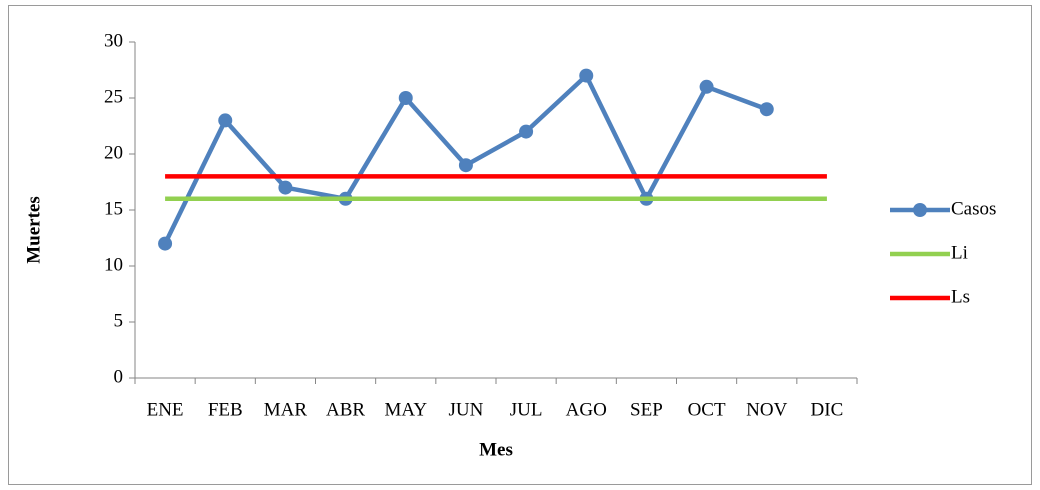 Image resolution: width=1040 pixels, height=490 pixels. I want to click on x-axis-title: Mes, so click(496, 449).